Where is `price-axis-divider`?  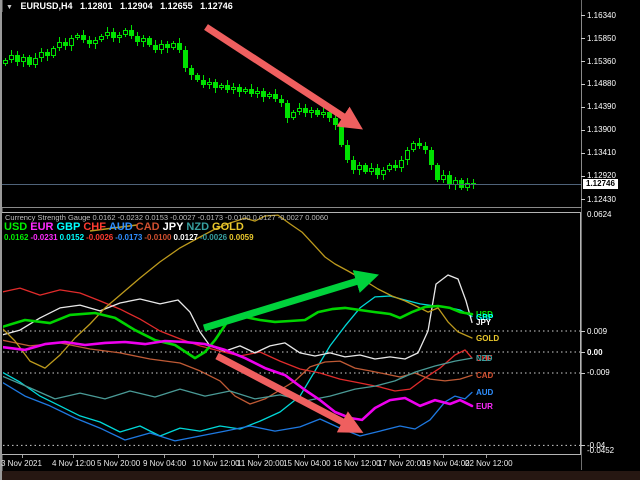 price-axis-divider is located at coordinates (581, 235).